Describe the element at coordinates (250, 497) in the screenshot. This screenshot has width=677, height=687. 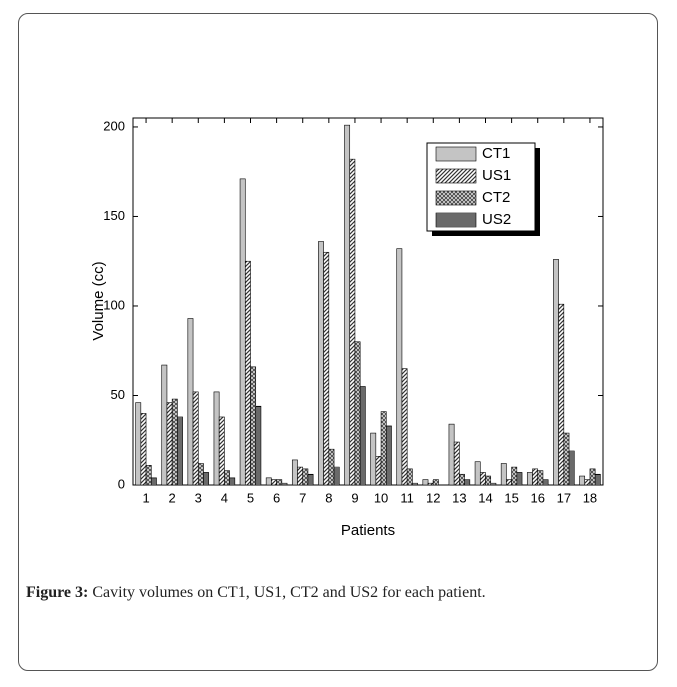
I see `x-tick-label: 5` at that location.